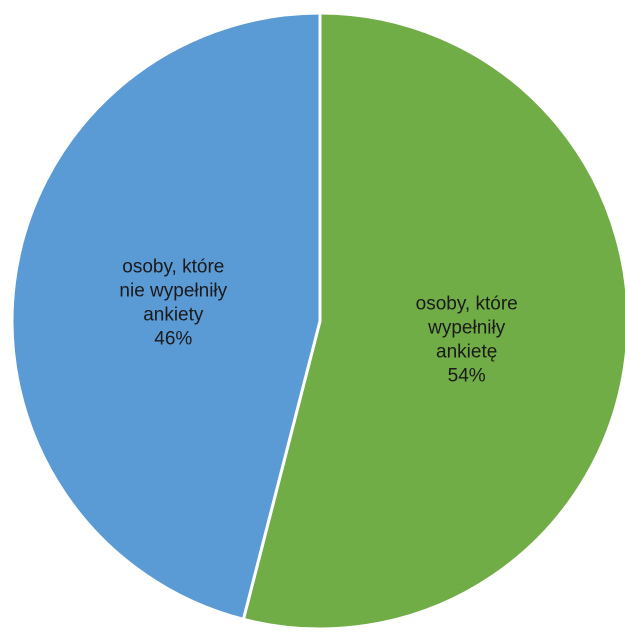 Image resolution: width=625 pixels, height=632 pixels. What do you see at coordinates (467, 340) in the screenshot?
I see `pie-slice-label-0: osoby, które wypełniły ankietę 54%` at bounding box center [467, 340].